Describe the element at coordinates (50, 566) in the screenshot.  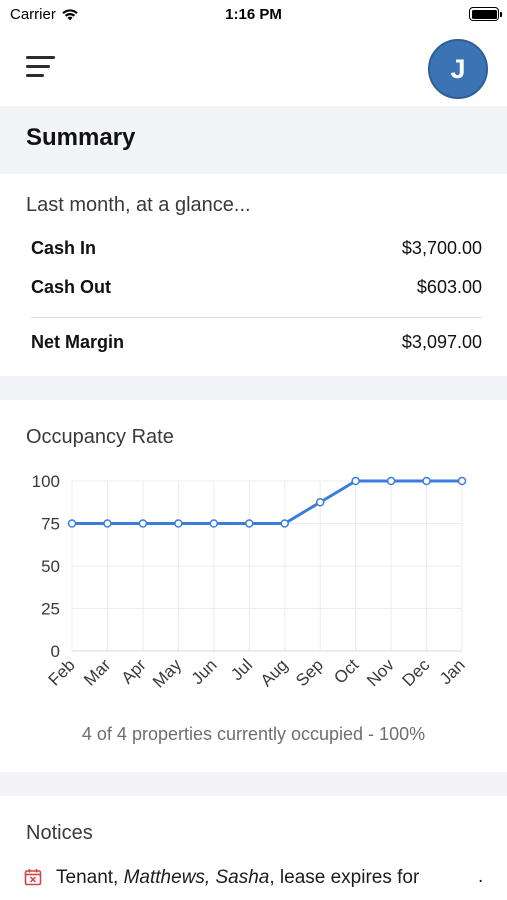
I see `y-tick-label: 50` at that location.